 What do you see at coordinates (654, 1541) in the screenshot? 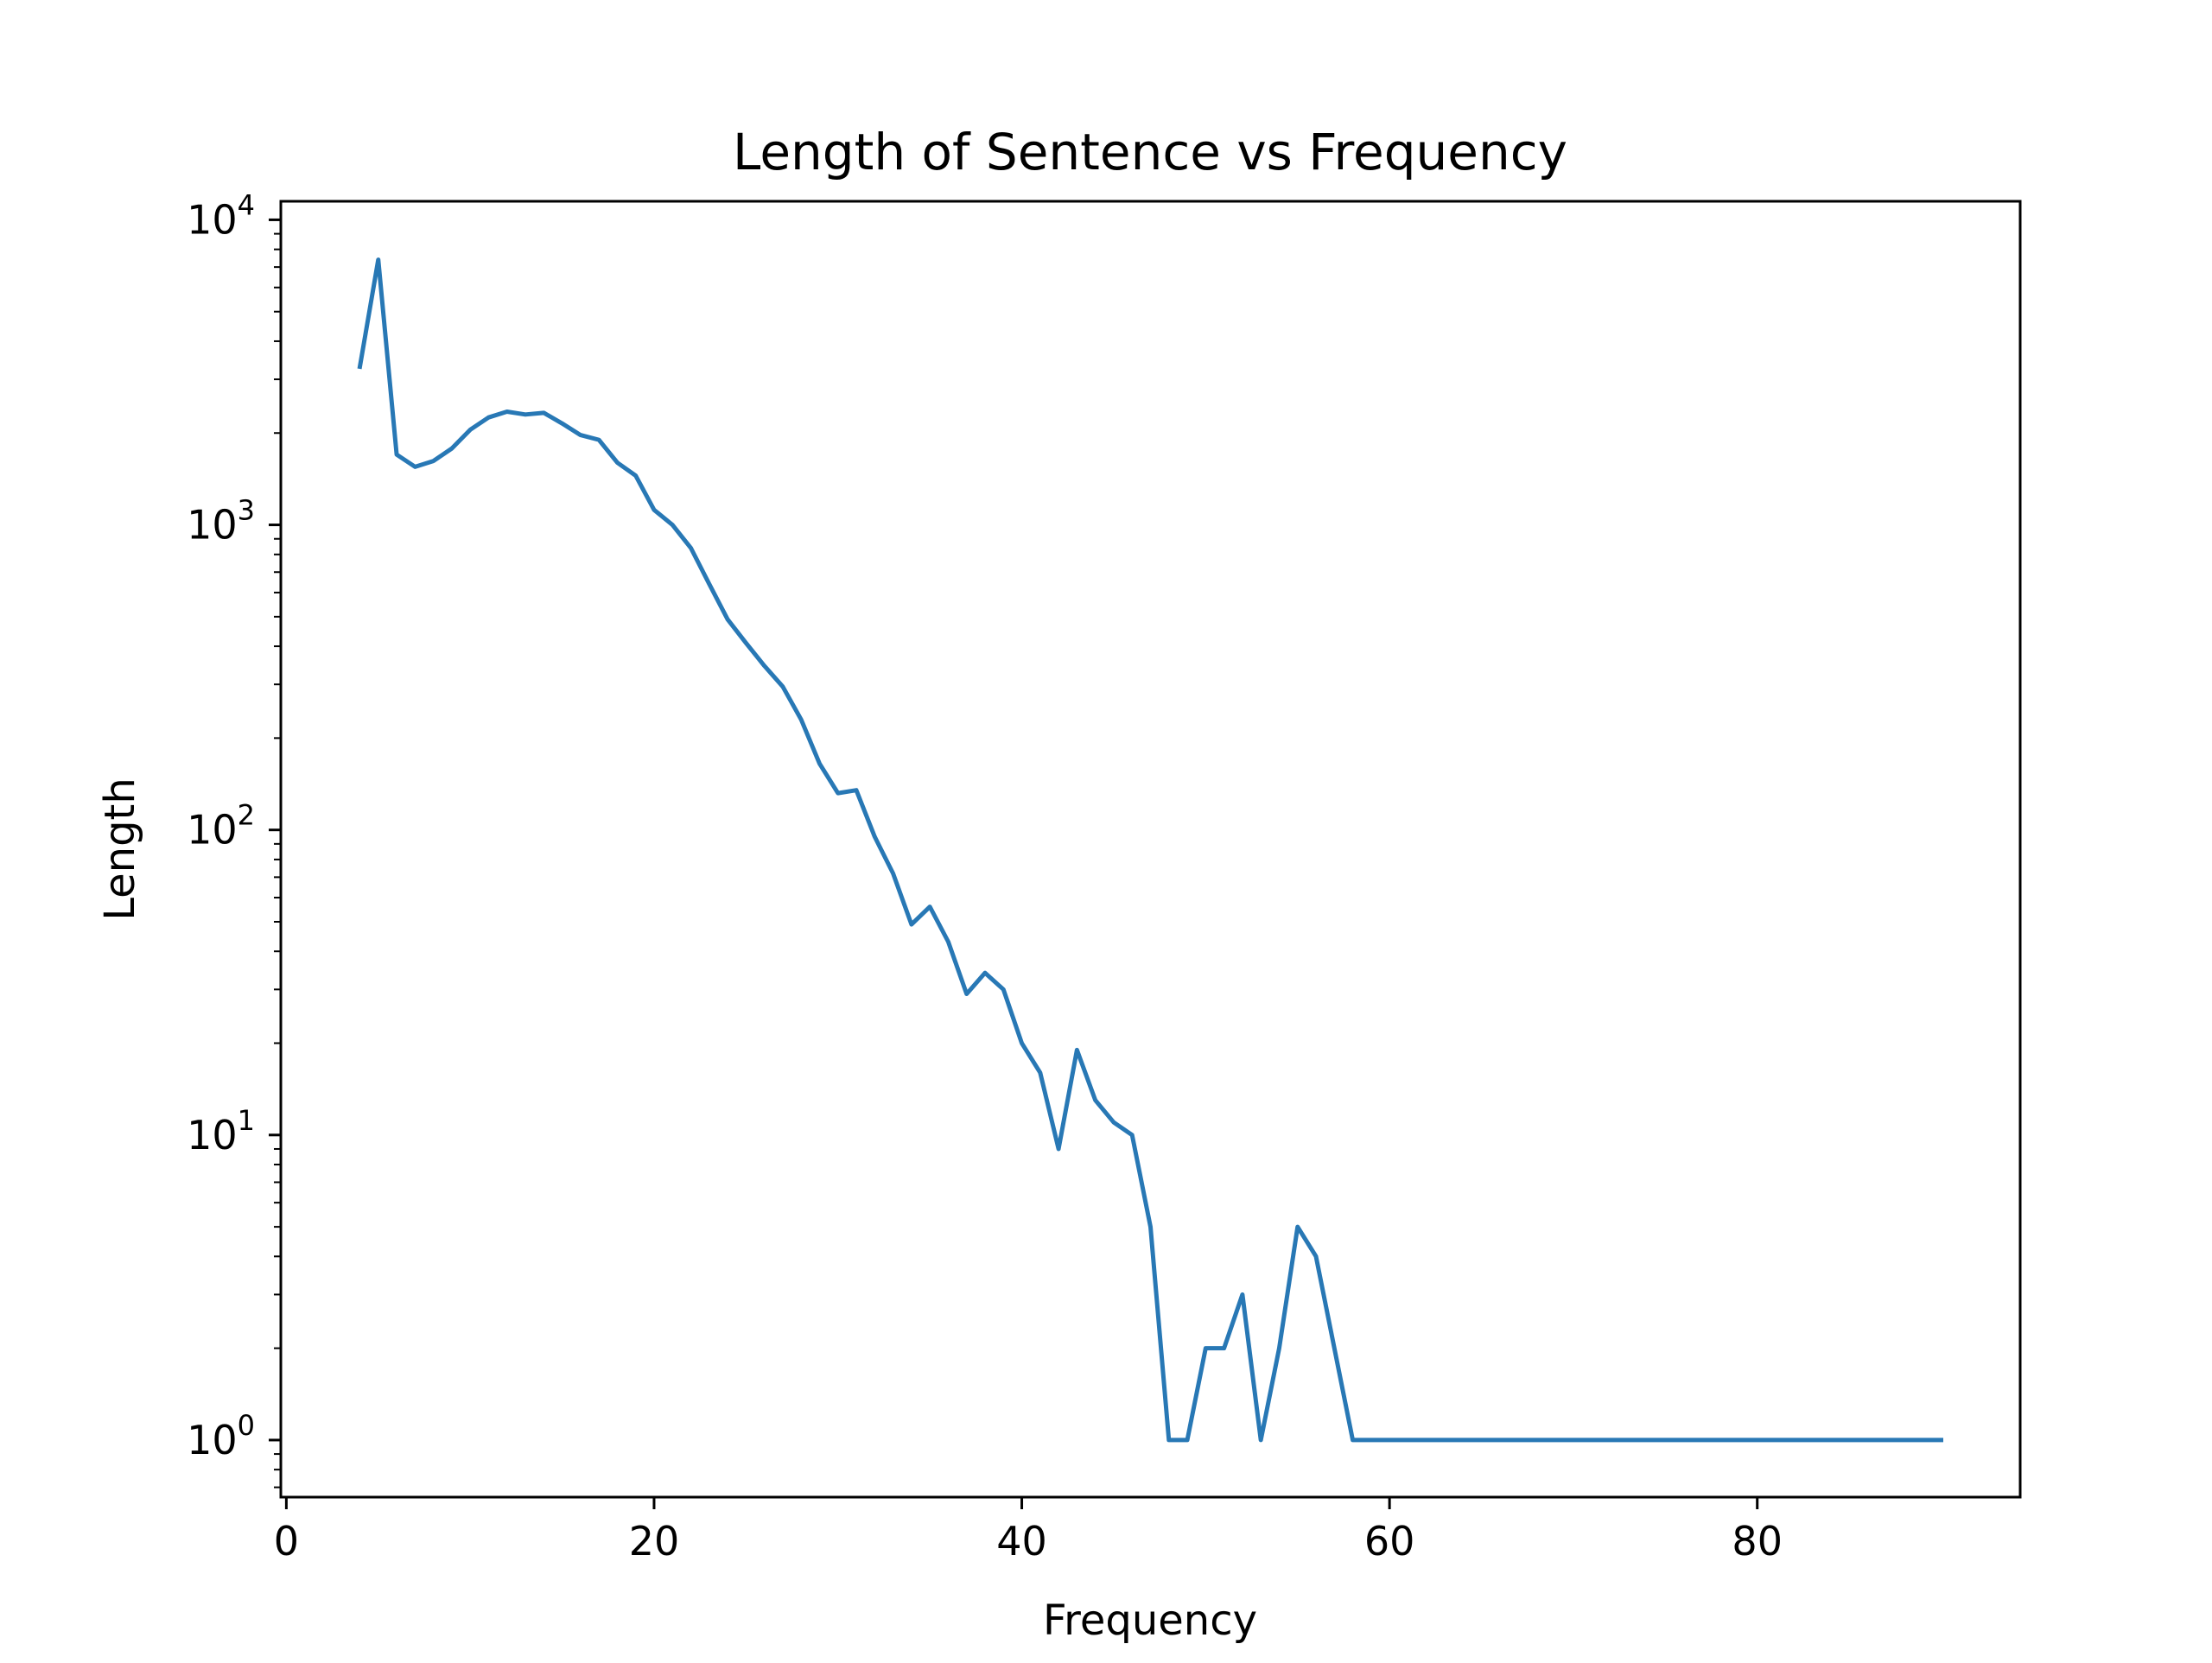
I see `x-tick-label: 20` at bounding box center [654, 1541].